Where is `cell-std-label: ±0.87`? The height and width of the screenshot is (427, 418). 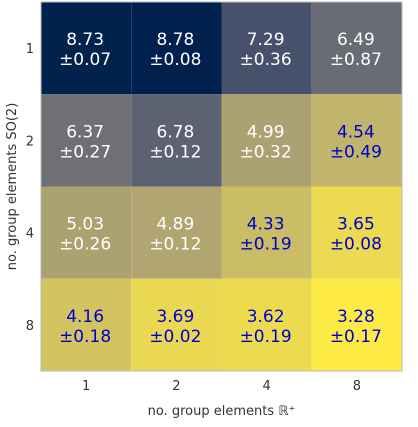 cell-std-label: ±0.87 is located at coordinates (356, 60).